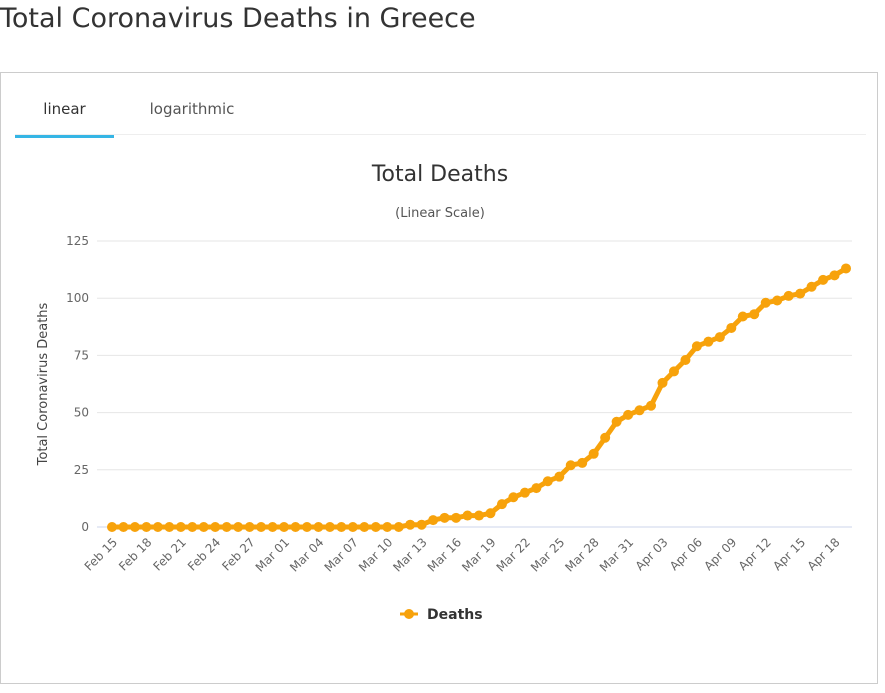 Image resolution: width=885 pixels, height=693 pixels. What do you see at coordinates (306, 554) in the screenshot?
I see `x-tick-label: Mar 04` at bounding box center [306, 554].